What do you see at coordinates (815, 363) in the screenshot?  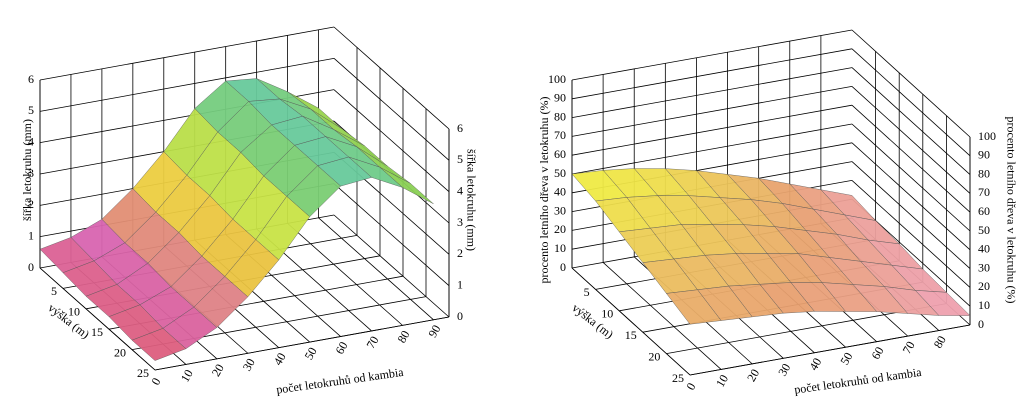 I see `x-tick-label: 40` at bounding box center [815, 363].